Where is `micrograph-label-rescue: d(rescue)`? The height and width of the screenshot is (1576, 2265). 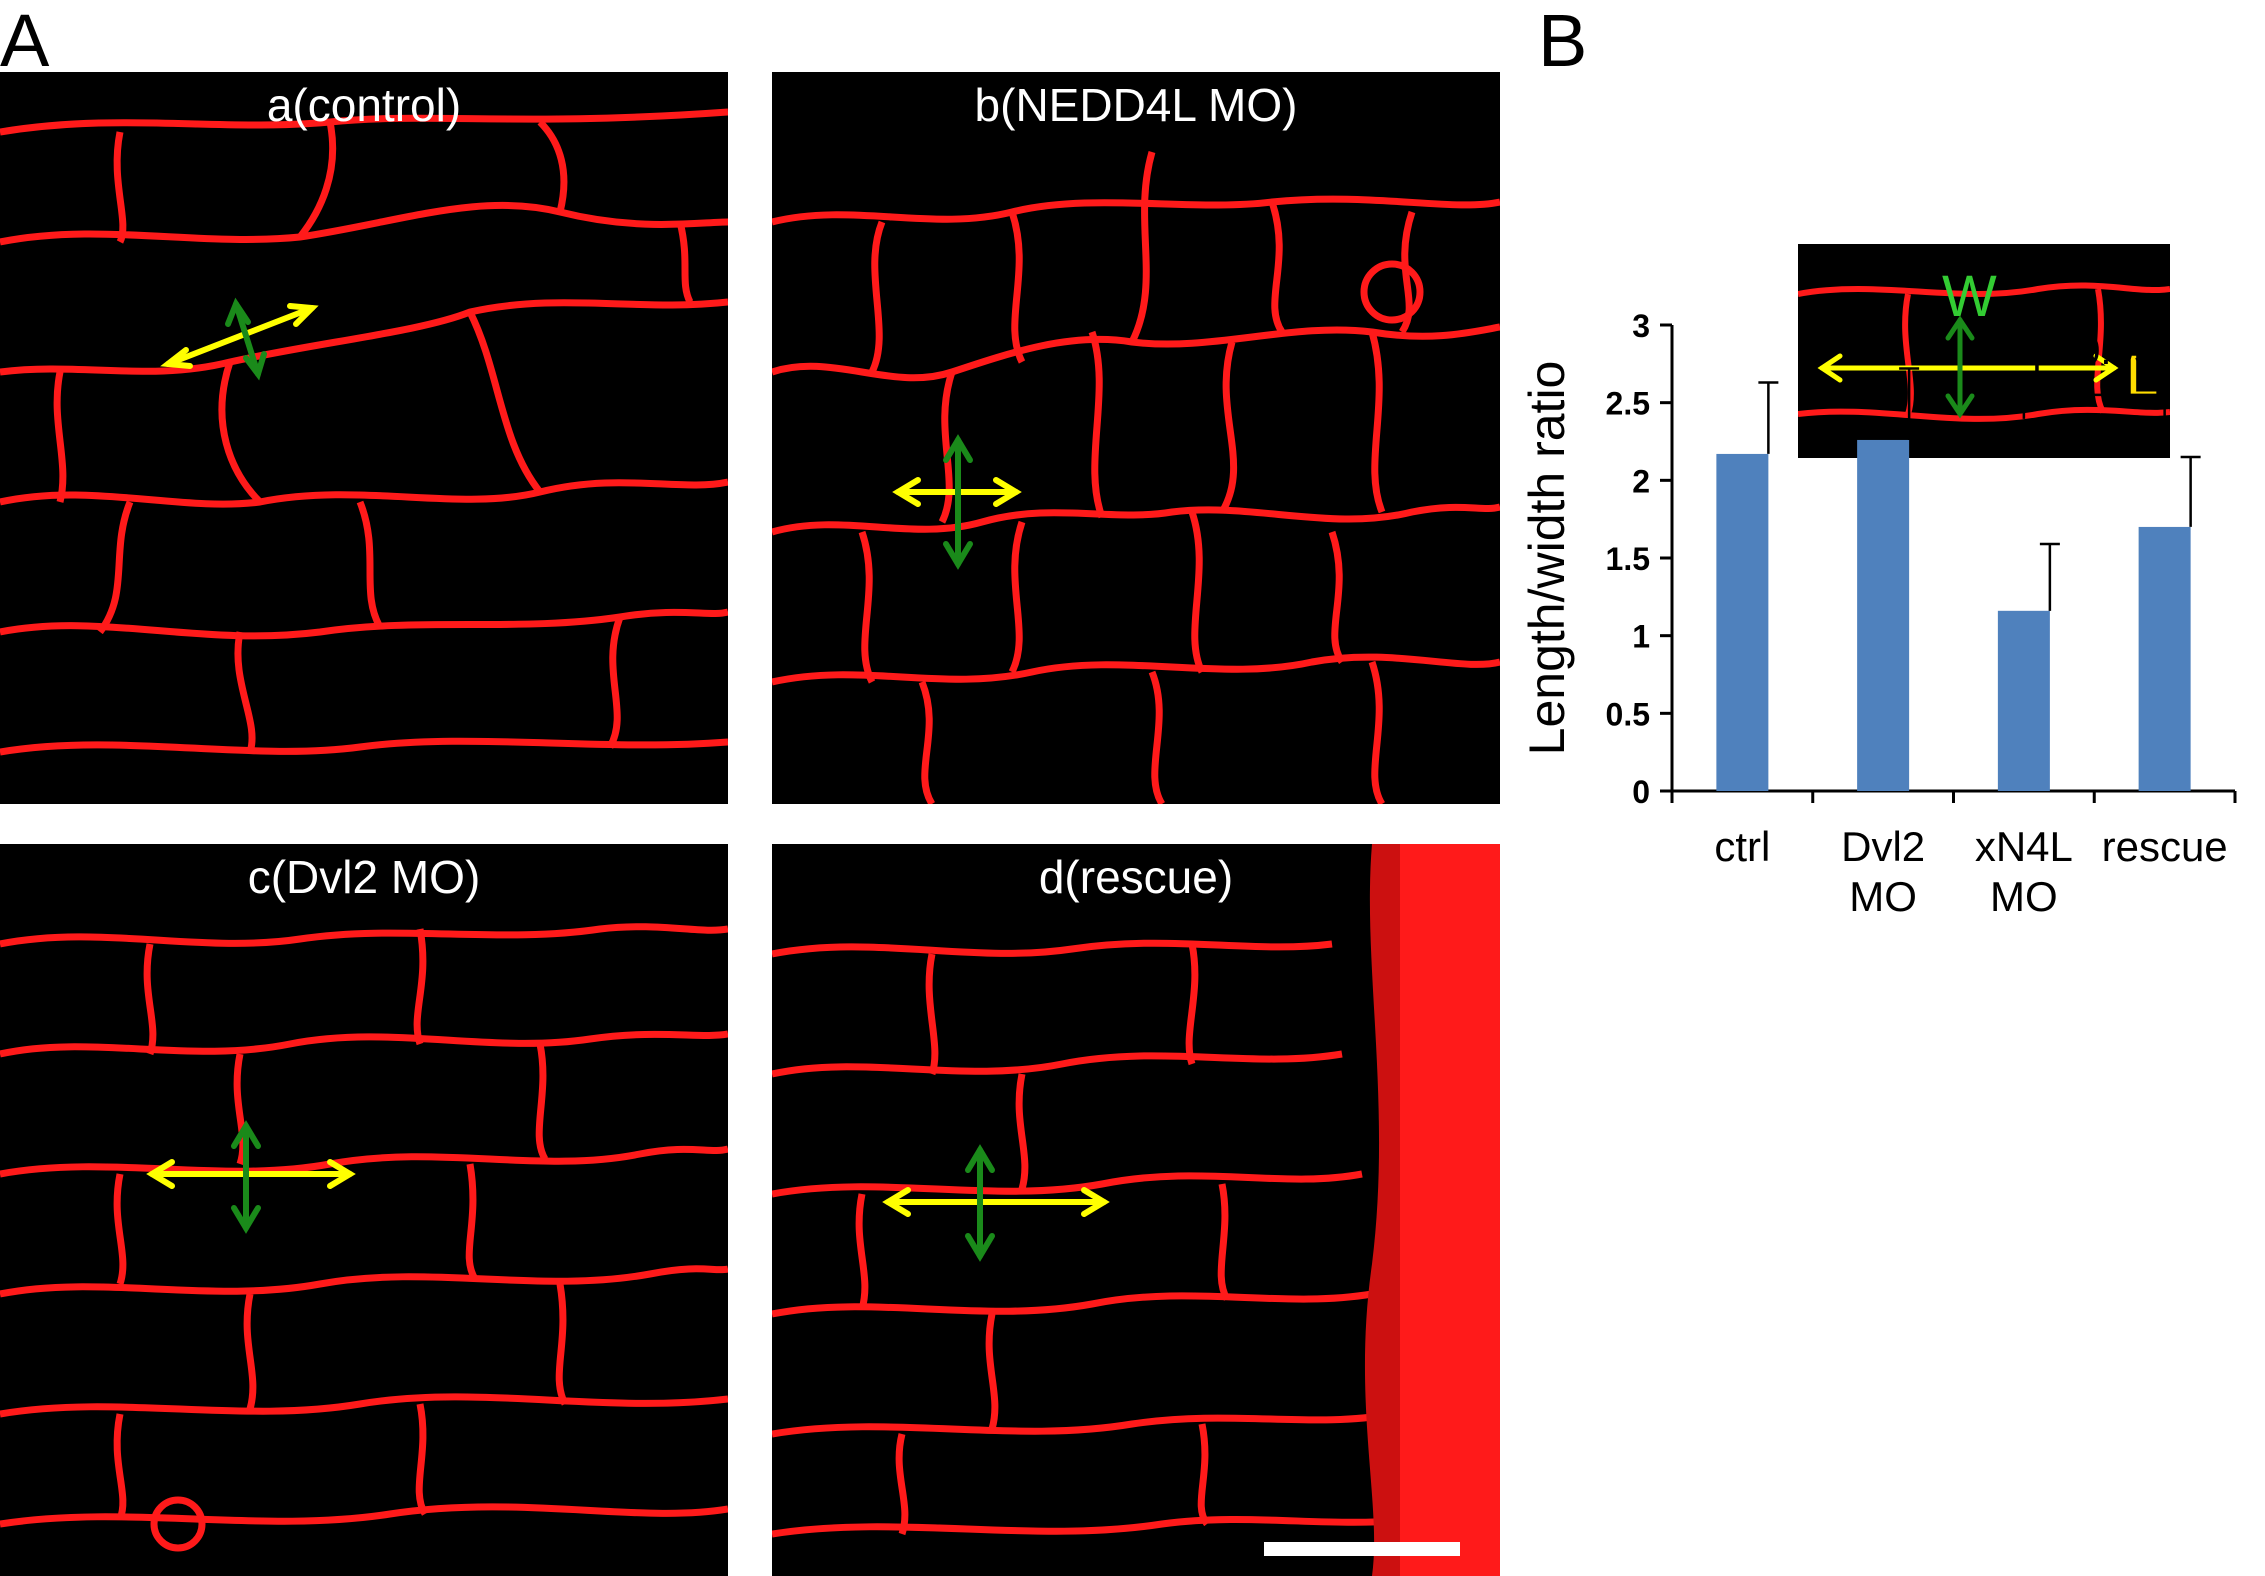
micrograph-label-rescue: d(rescue) is located at coordinates (1136, 877).